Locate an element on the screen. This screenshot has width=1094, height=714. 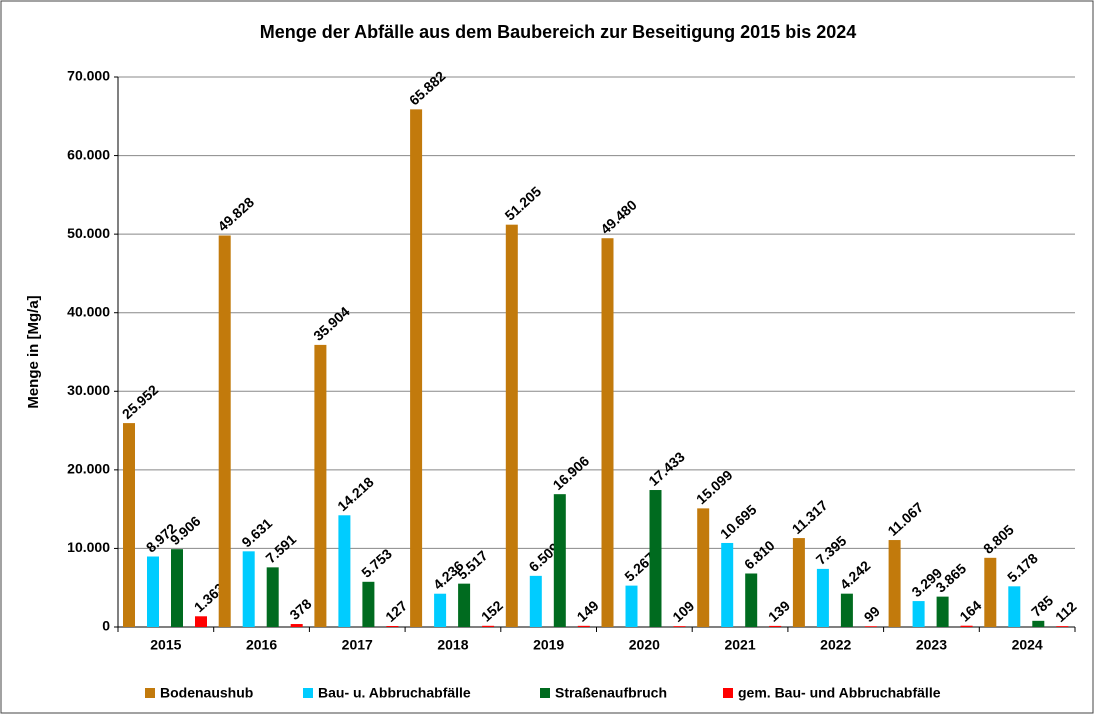
legend-label: Straßenaufbruch is located at coordinates (611, 693).